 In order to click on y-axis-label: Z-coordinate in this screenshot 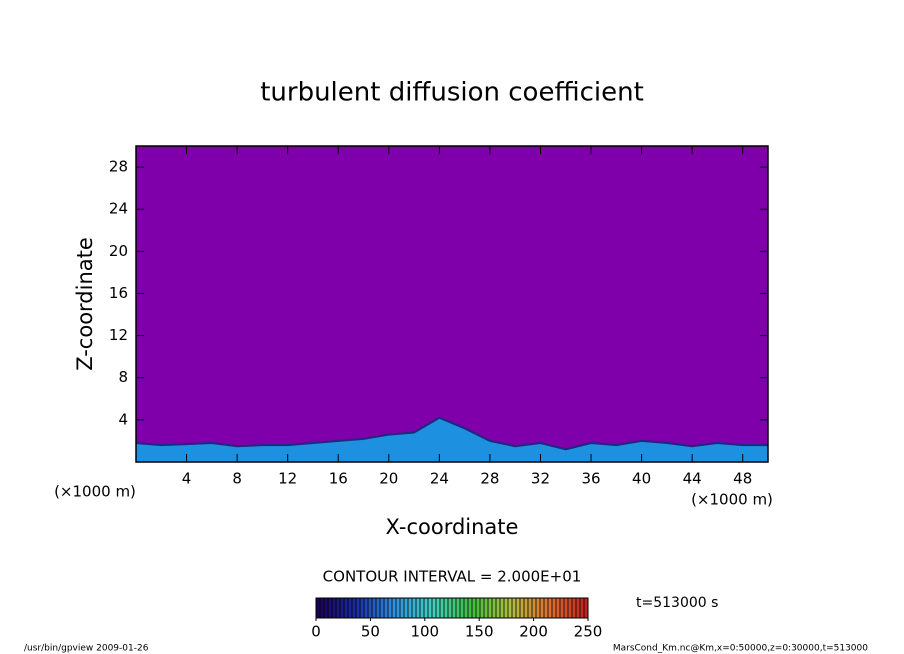, I will do `click(85, 304)`.